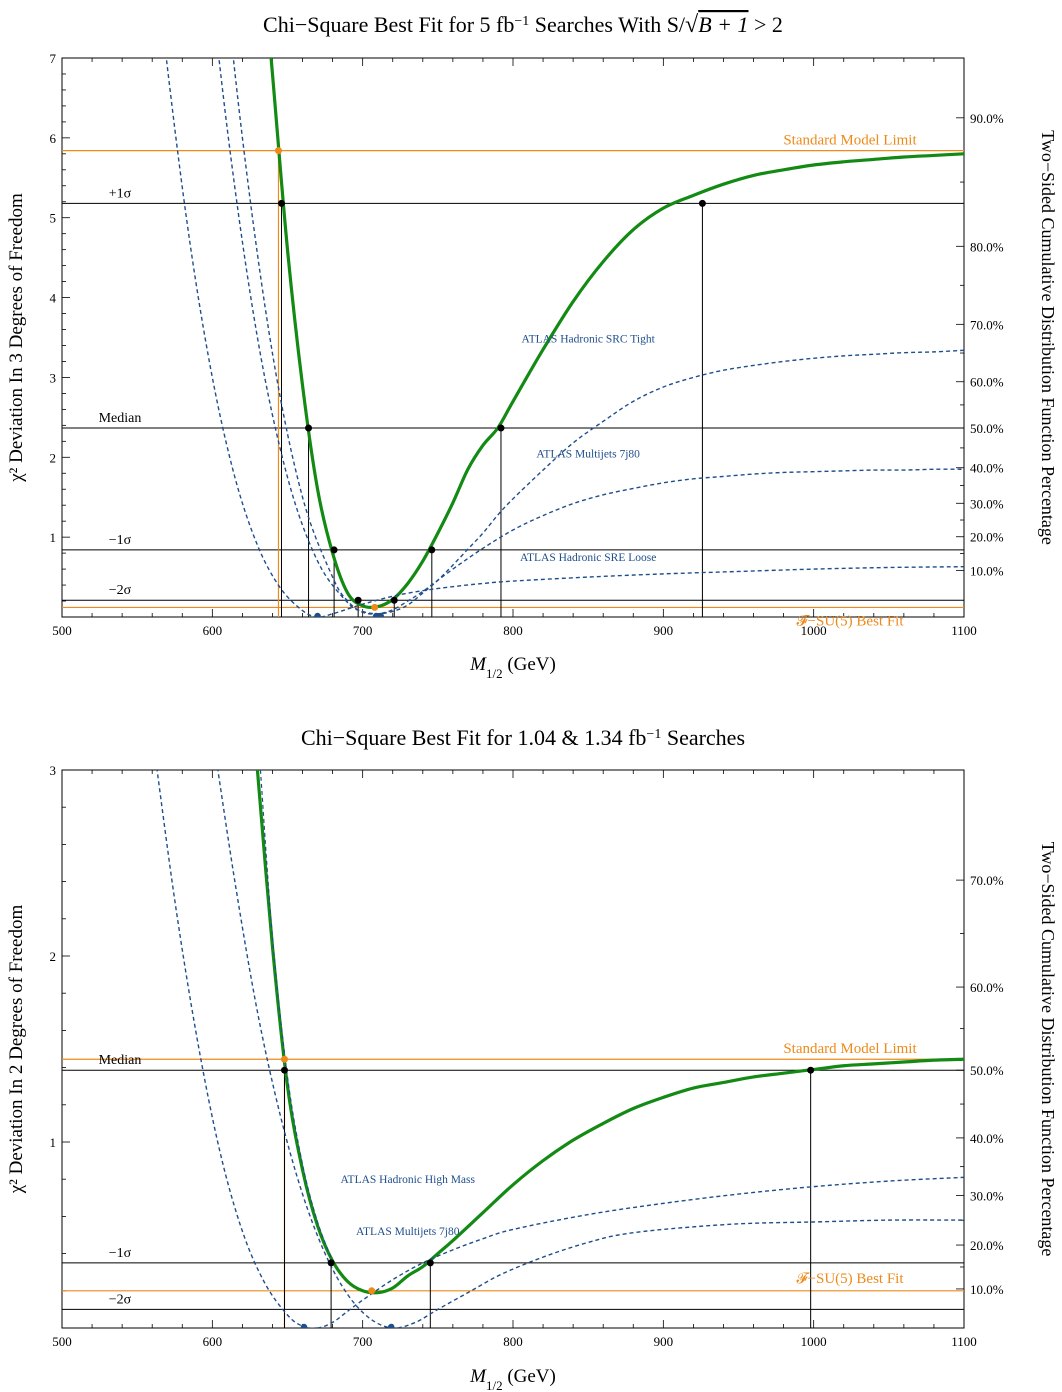  What do you see at coordinates (589, 339) in the screenshot?
I see `series-label: ATLAS Hadronic SRC Tight` at bounding box center [589, 339].